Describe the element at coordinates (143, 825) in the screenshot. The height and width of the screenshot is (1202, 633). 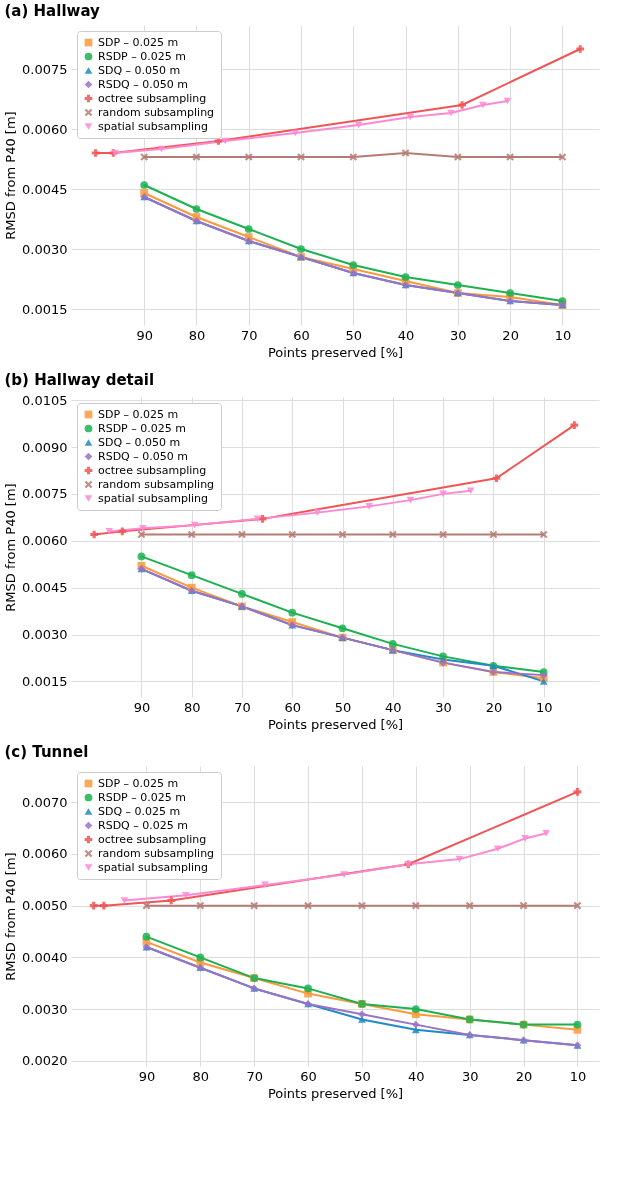
I see `legend-label: RSDQ – 0.025 m` at that location.